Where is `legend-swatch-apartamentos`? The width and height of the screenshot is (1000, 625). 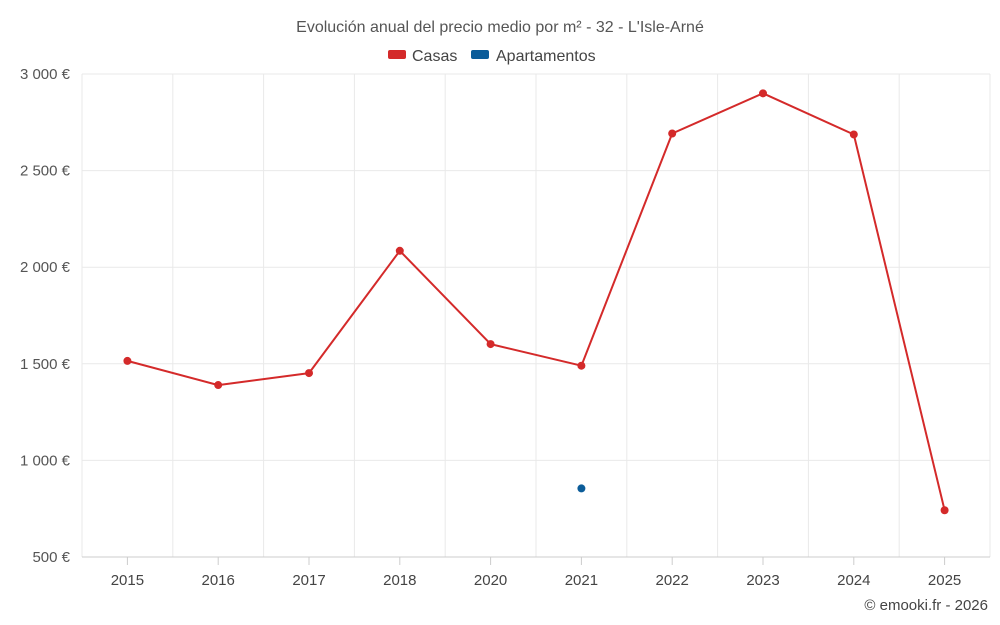
legend-swatch-apartamentos is located at coordinates (480, 54).